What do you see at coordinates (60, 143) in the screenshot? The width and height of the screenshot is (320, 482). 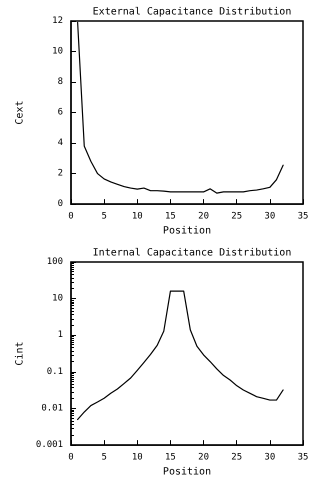 I see `y-tick-label: 4` at bounding box center [60, 143].